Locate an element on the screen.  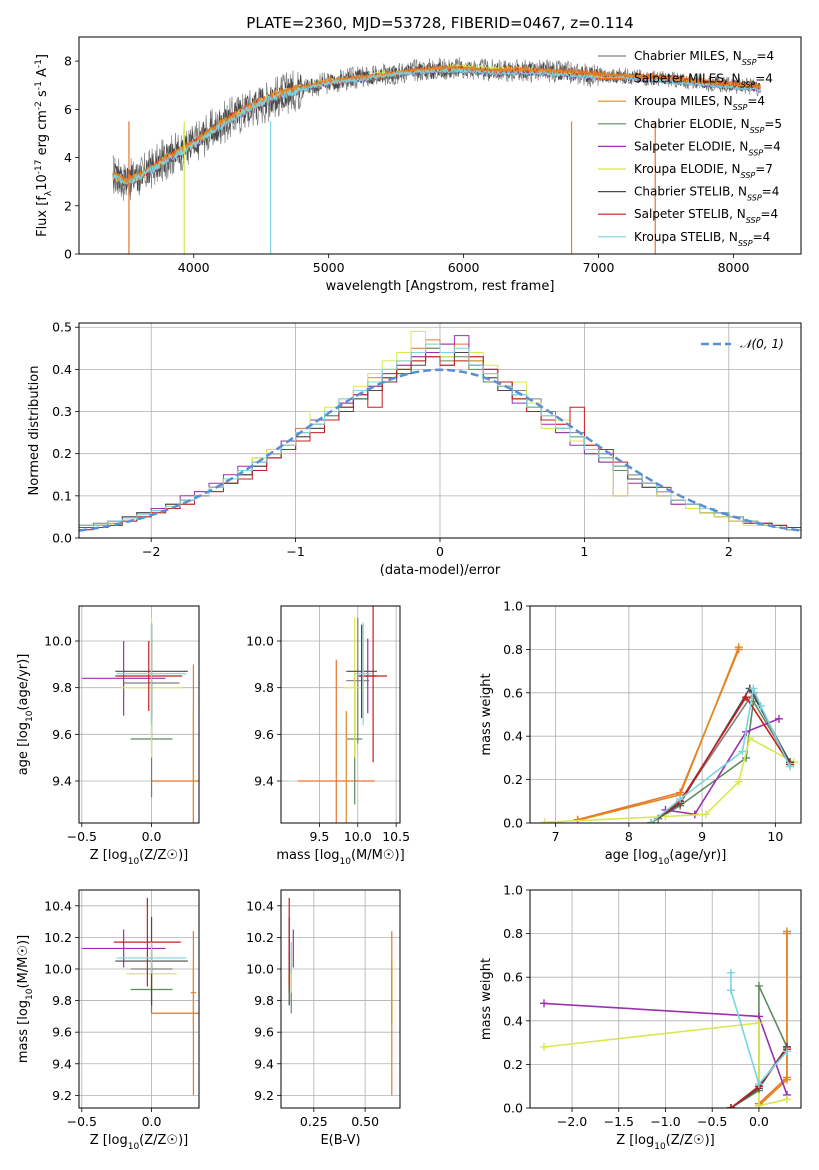
label-part: (age/yr)] is located at coordinates (23, 682).